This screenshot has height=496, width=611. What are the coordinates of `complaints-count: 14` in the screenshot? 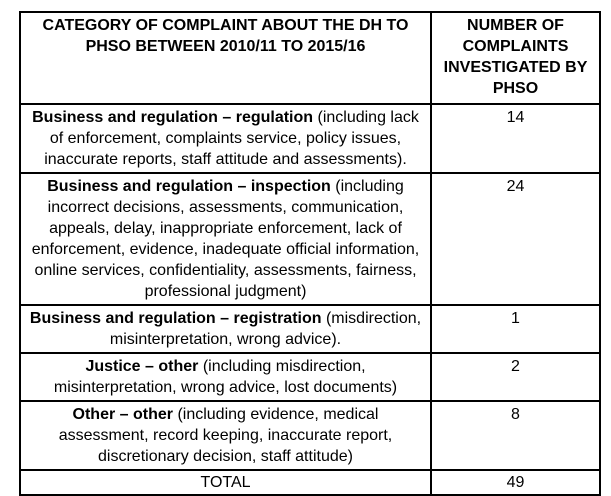 It's located at (515, 138).